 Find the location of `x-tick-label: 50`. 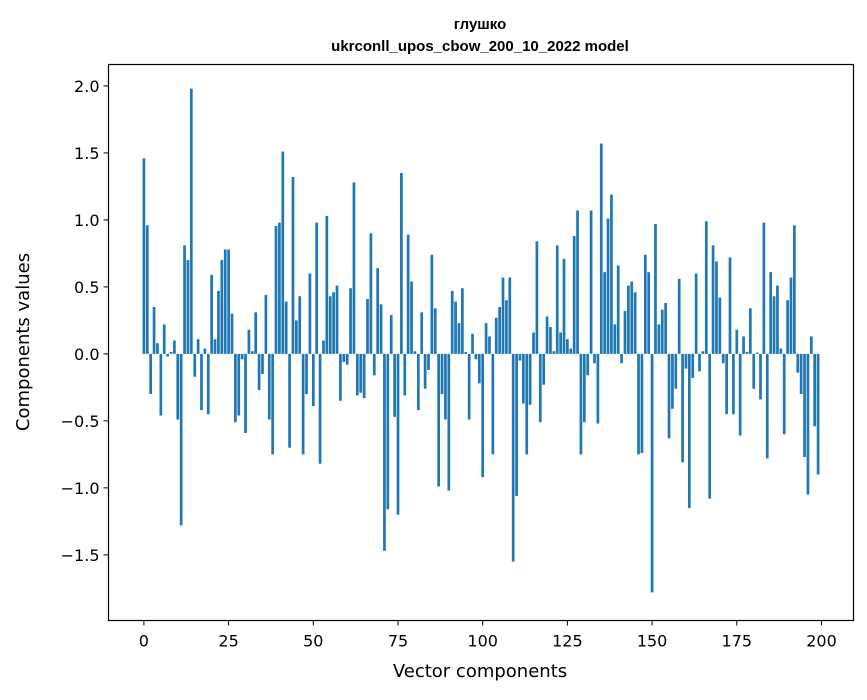

x-tick-label: 50 is located at coordinates (313, 641).